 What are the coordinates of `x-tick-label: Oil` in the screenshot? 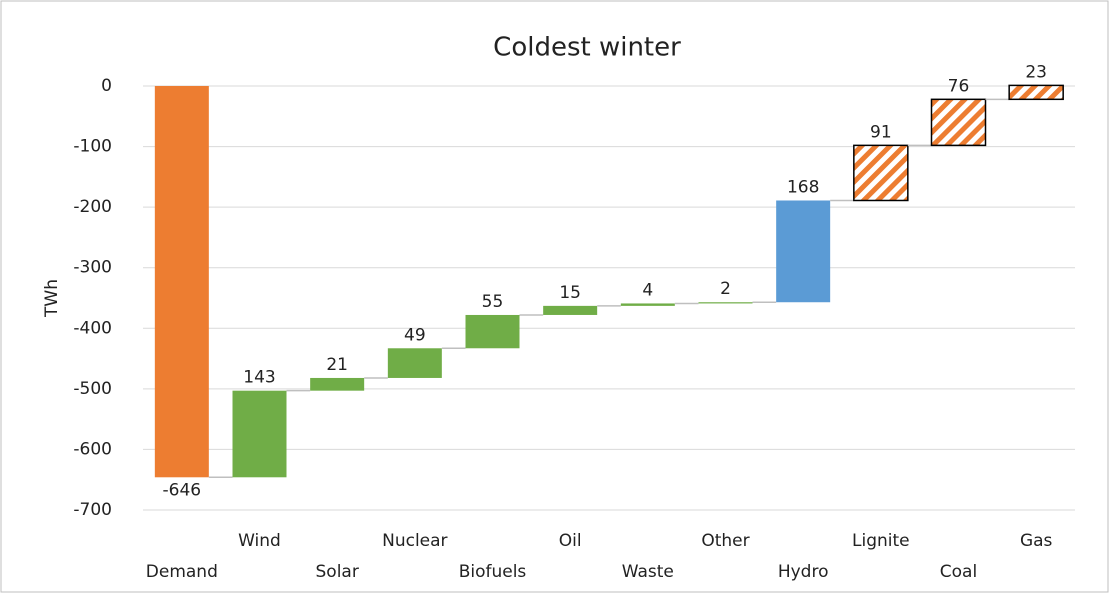 It's located at (570, 541).